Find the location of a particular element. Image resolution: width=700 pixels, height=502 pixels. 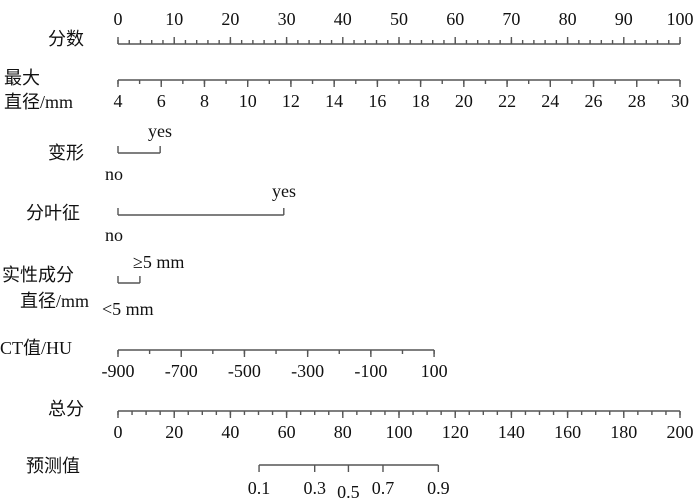

axis-name: 分叶征 is located at coordinates (53, 213).